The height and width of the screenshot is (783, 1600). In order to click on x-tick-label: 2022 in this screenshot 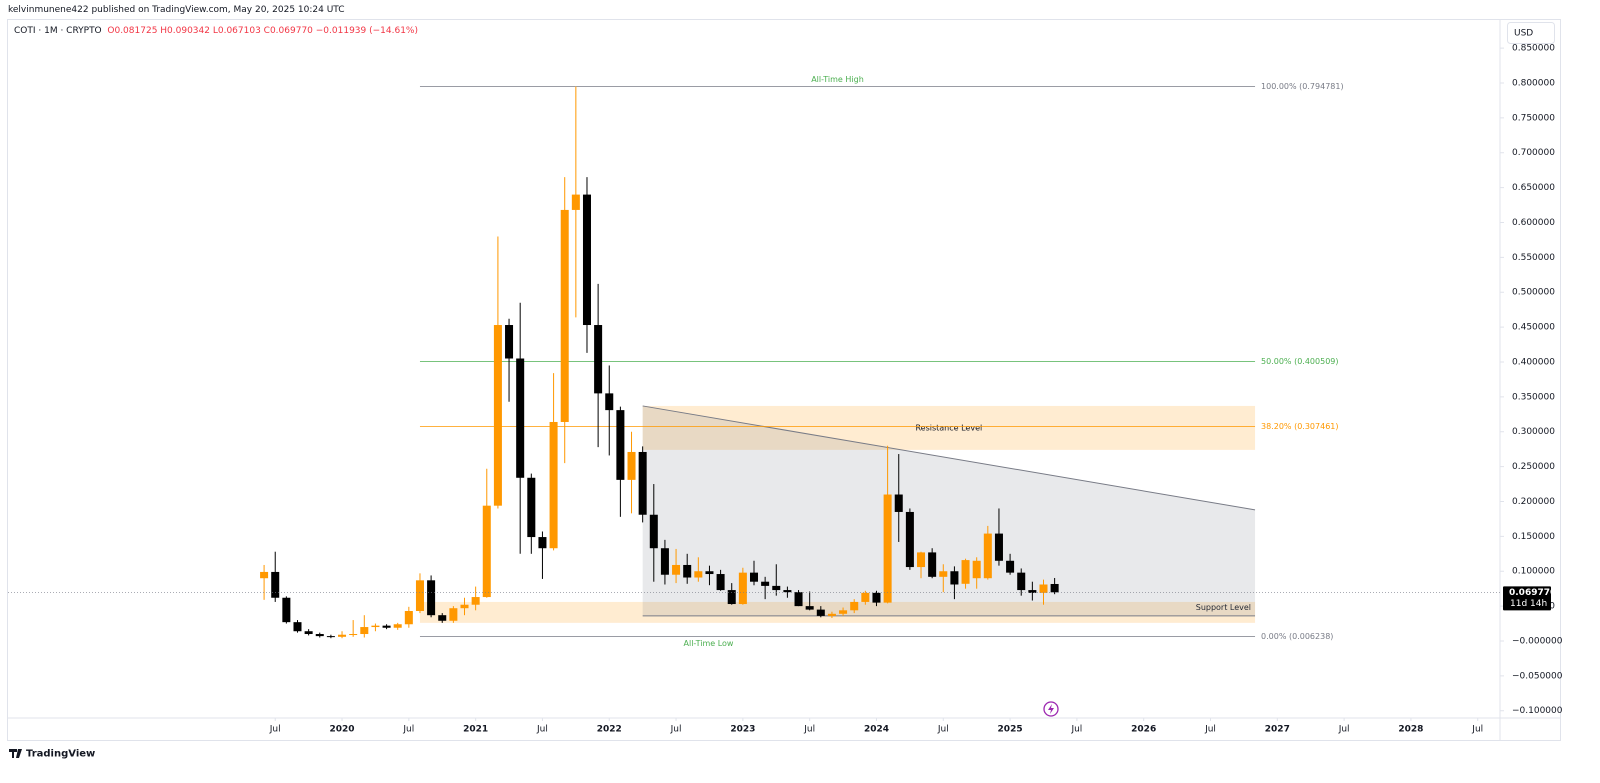, I will do `click(609, 730)`.